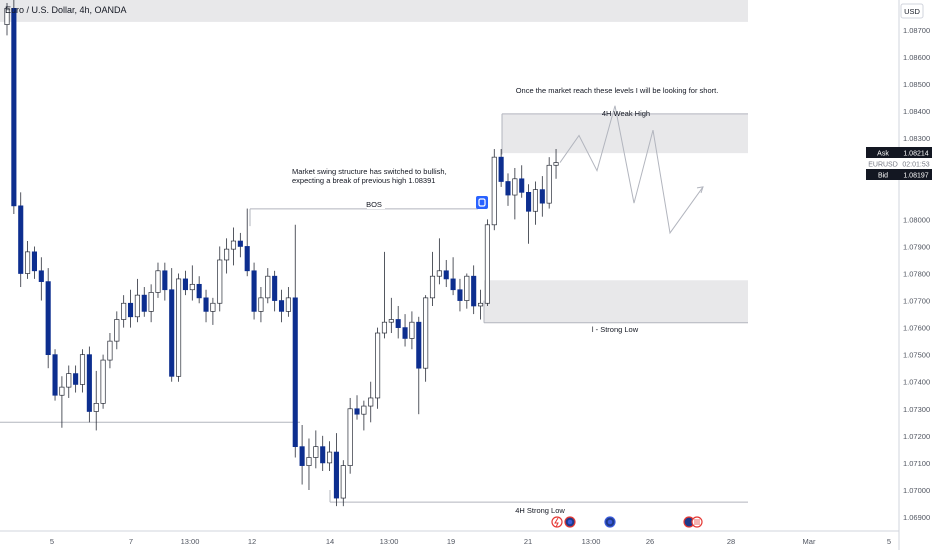  Describe the element at coordinates (131, 541) in the screenshot. I see `time-tick-label: 7` at that location.